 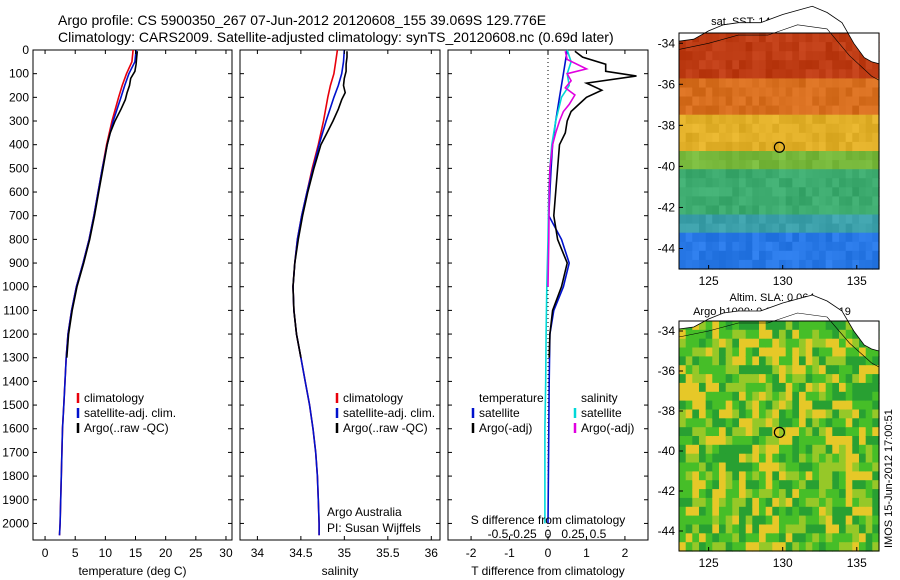 I want to click on sst-map-shelf-contour, so click(x=779, y=52).